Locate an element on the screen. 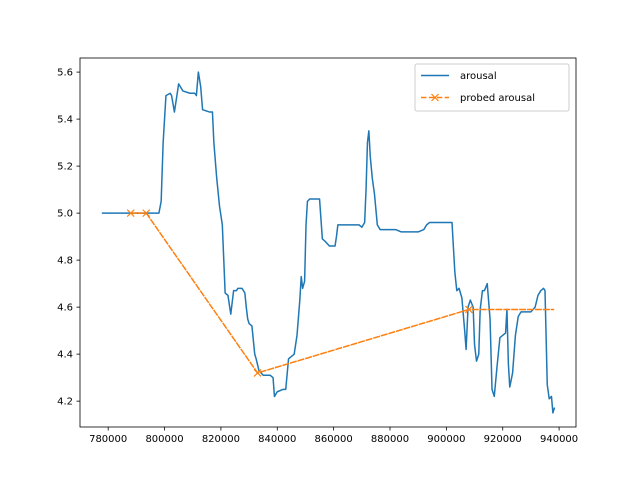 Image resolution: width=640 pixels, height=480 pixels. y-tick-label: 5.6 is located at coordinates (65, 73).